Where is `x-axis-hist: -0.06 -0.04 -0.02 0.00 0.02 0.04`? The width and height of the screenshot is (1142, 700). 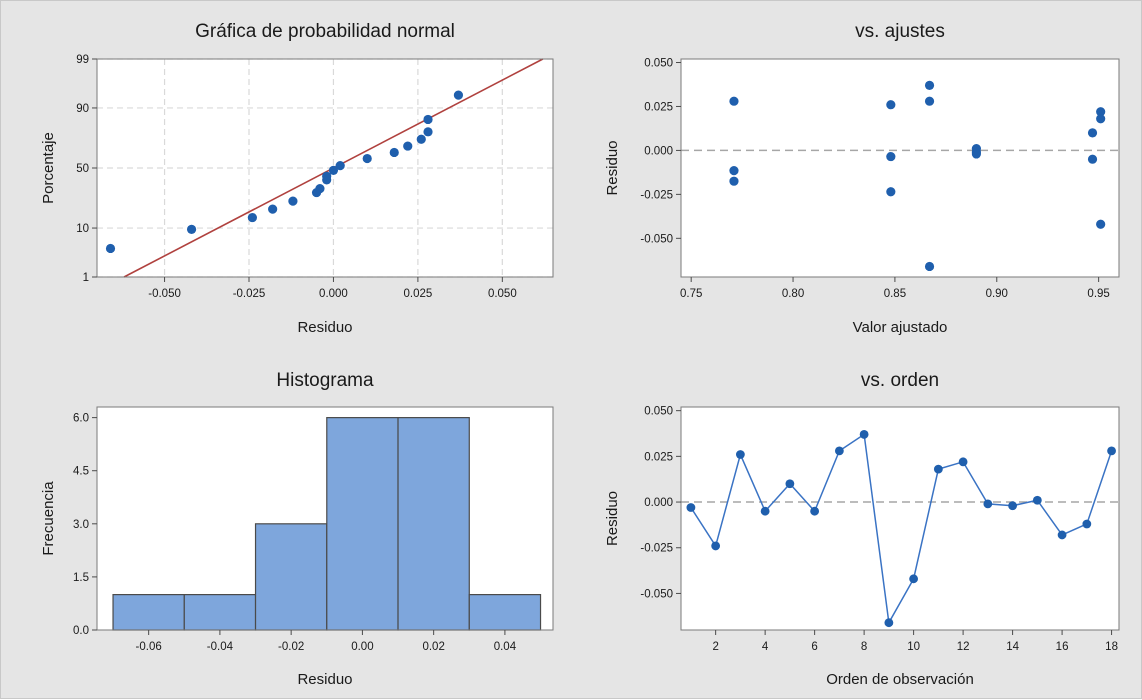 x-axis-hist: -0.06 -0.04 -0.02 0.00 0.02 0.04 is located at coordinates (326, 641).